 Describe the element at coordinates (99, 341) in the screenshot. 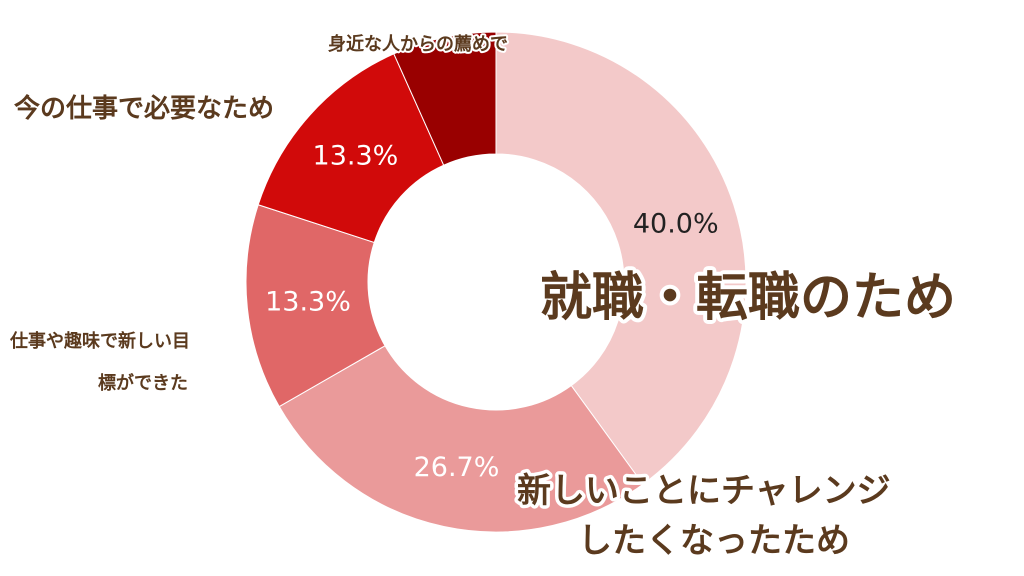

I see `category-label-2-line-1: 仕事や趣味で新しい目` at that location.